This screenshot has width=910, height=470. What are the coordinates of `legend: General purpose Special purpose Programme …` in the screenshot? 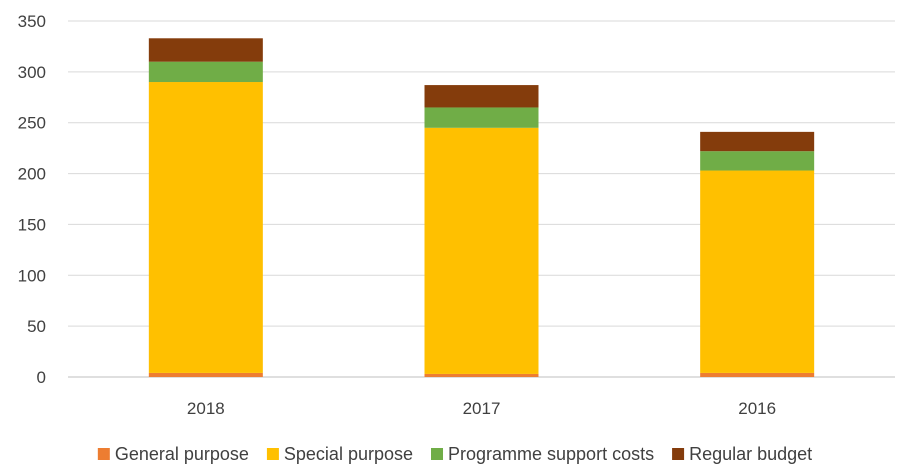 It's located at (454, 454).